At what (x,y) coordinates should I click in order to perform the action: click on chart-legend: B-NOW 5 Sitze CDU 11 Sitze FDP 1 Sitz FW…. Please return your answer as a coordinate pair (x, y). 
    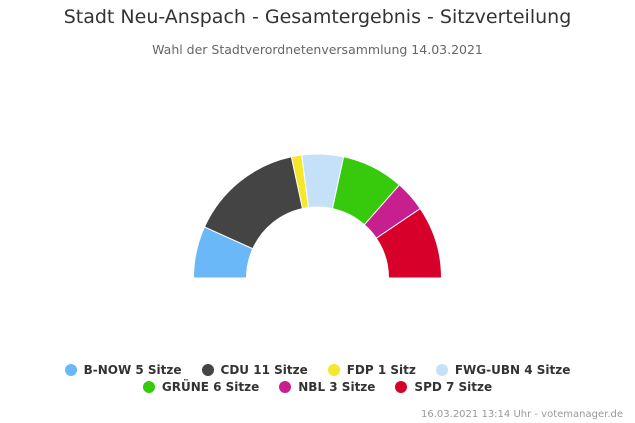
    Looking at the image, I should click on (317, 380).